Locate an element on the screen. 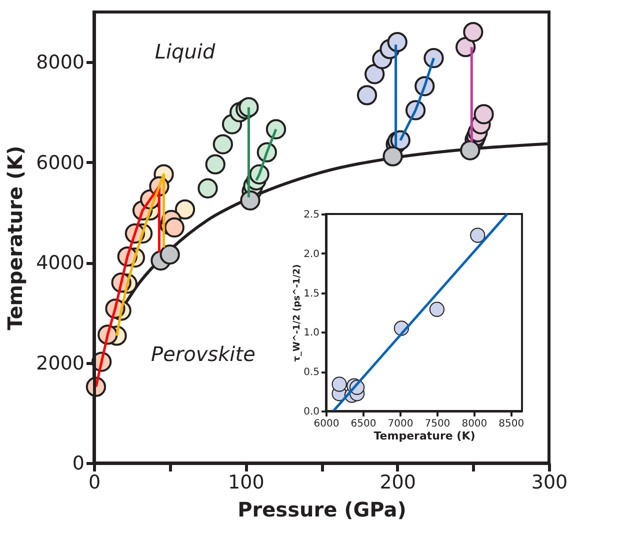 This screenshot has width=620, height=543. y-tick-label: 0 is located at coordinates (78, 463).